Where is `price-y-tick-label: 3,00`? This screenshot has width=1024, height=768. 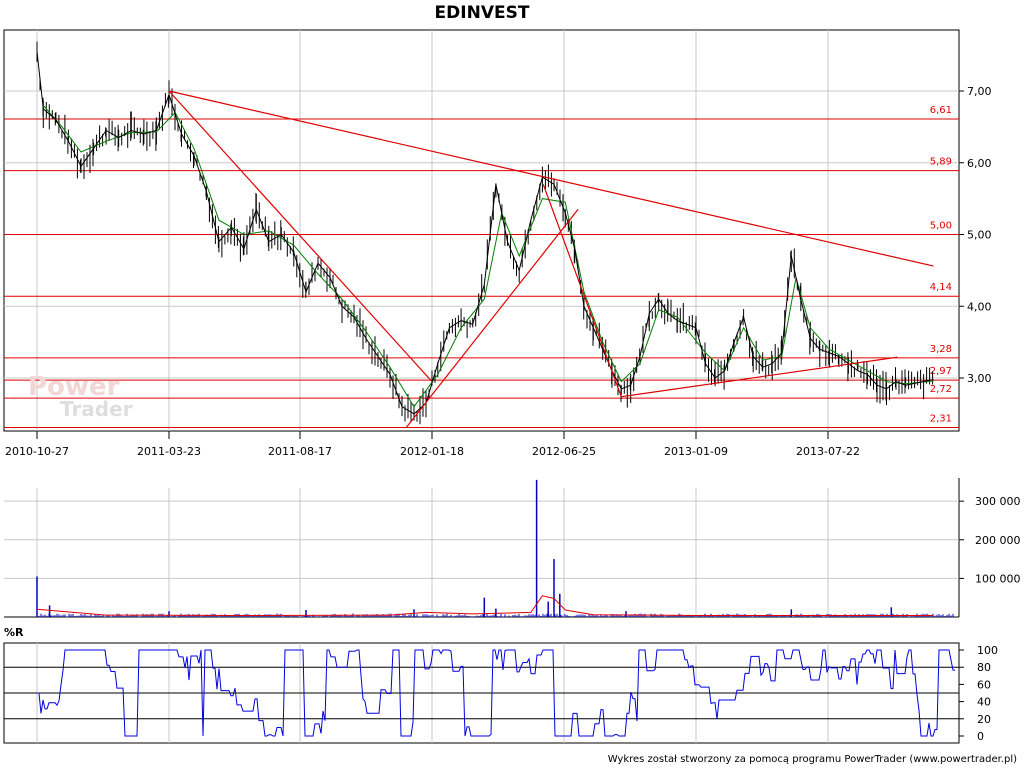
price-y-tick-label: 3,00 is located at coordinates (979, 378).